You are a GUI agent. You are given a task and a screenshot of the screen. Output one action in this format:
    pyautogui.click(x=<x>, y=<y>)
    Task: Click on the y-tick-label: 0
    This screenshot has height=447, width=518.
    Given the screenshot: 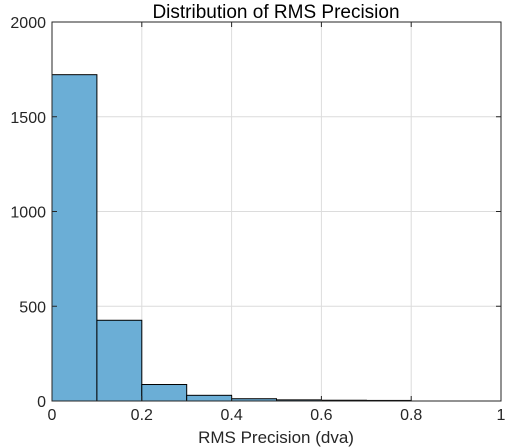 What is the action you would take?
    pyautogui.click(x=41, y=402)
    